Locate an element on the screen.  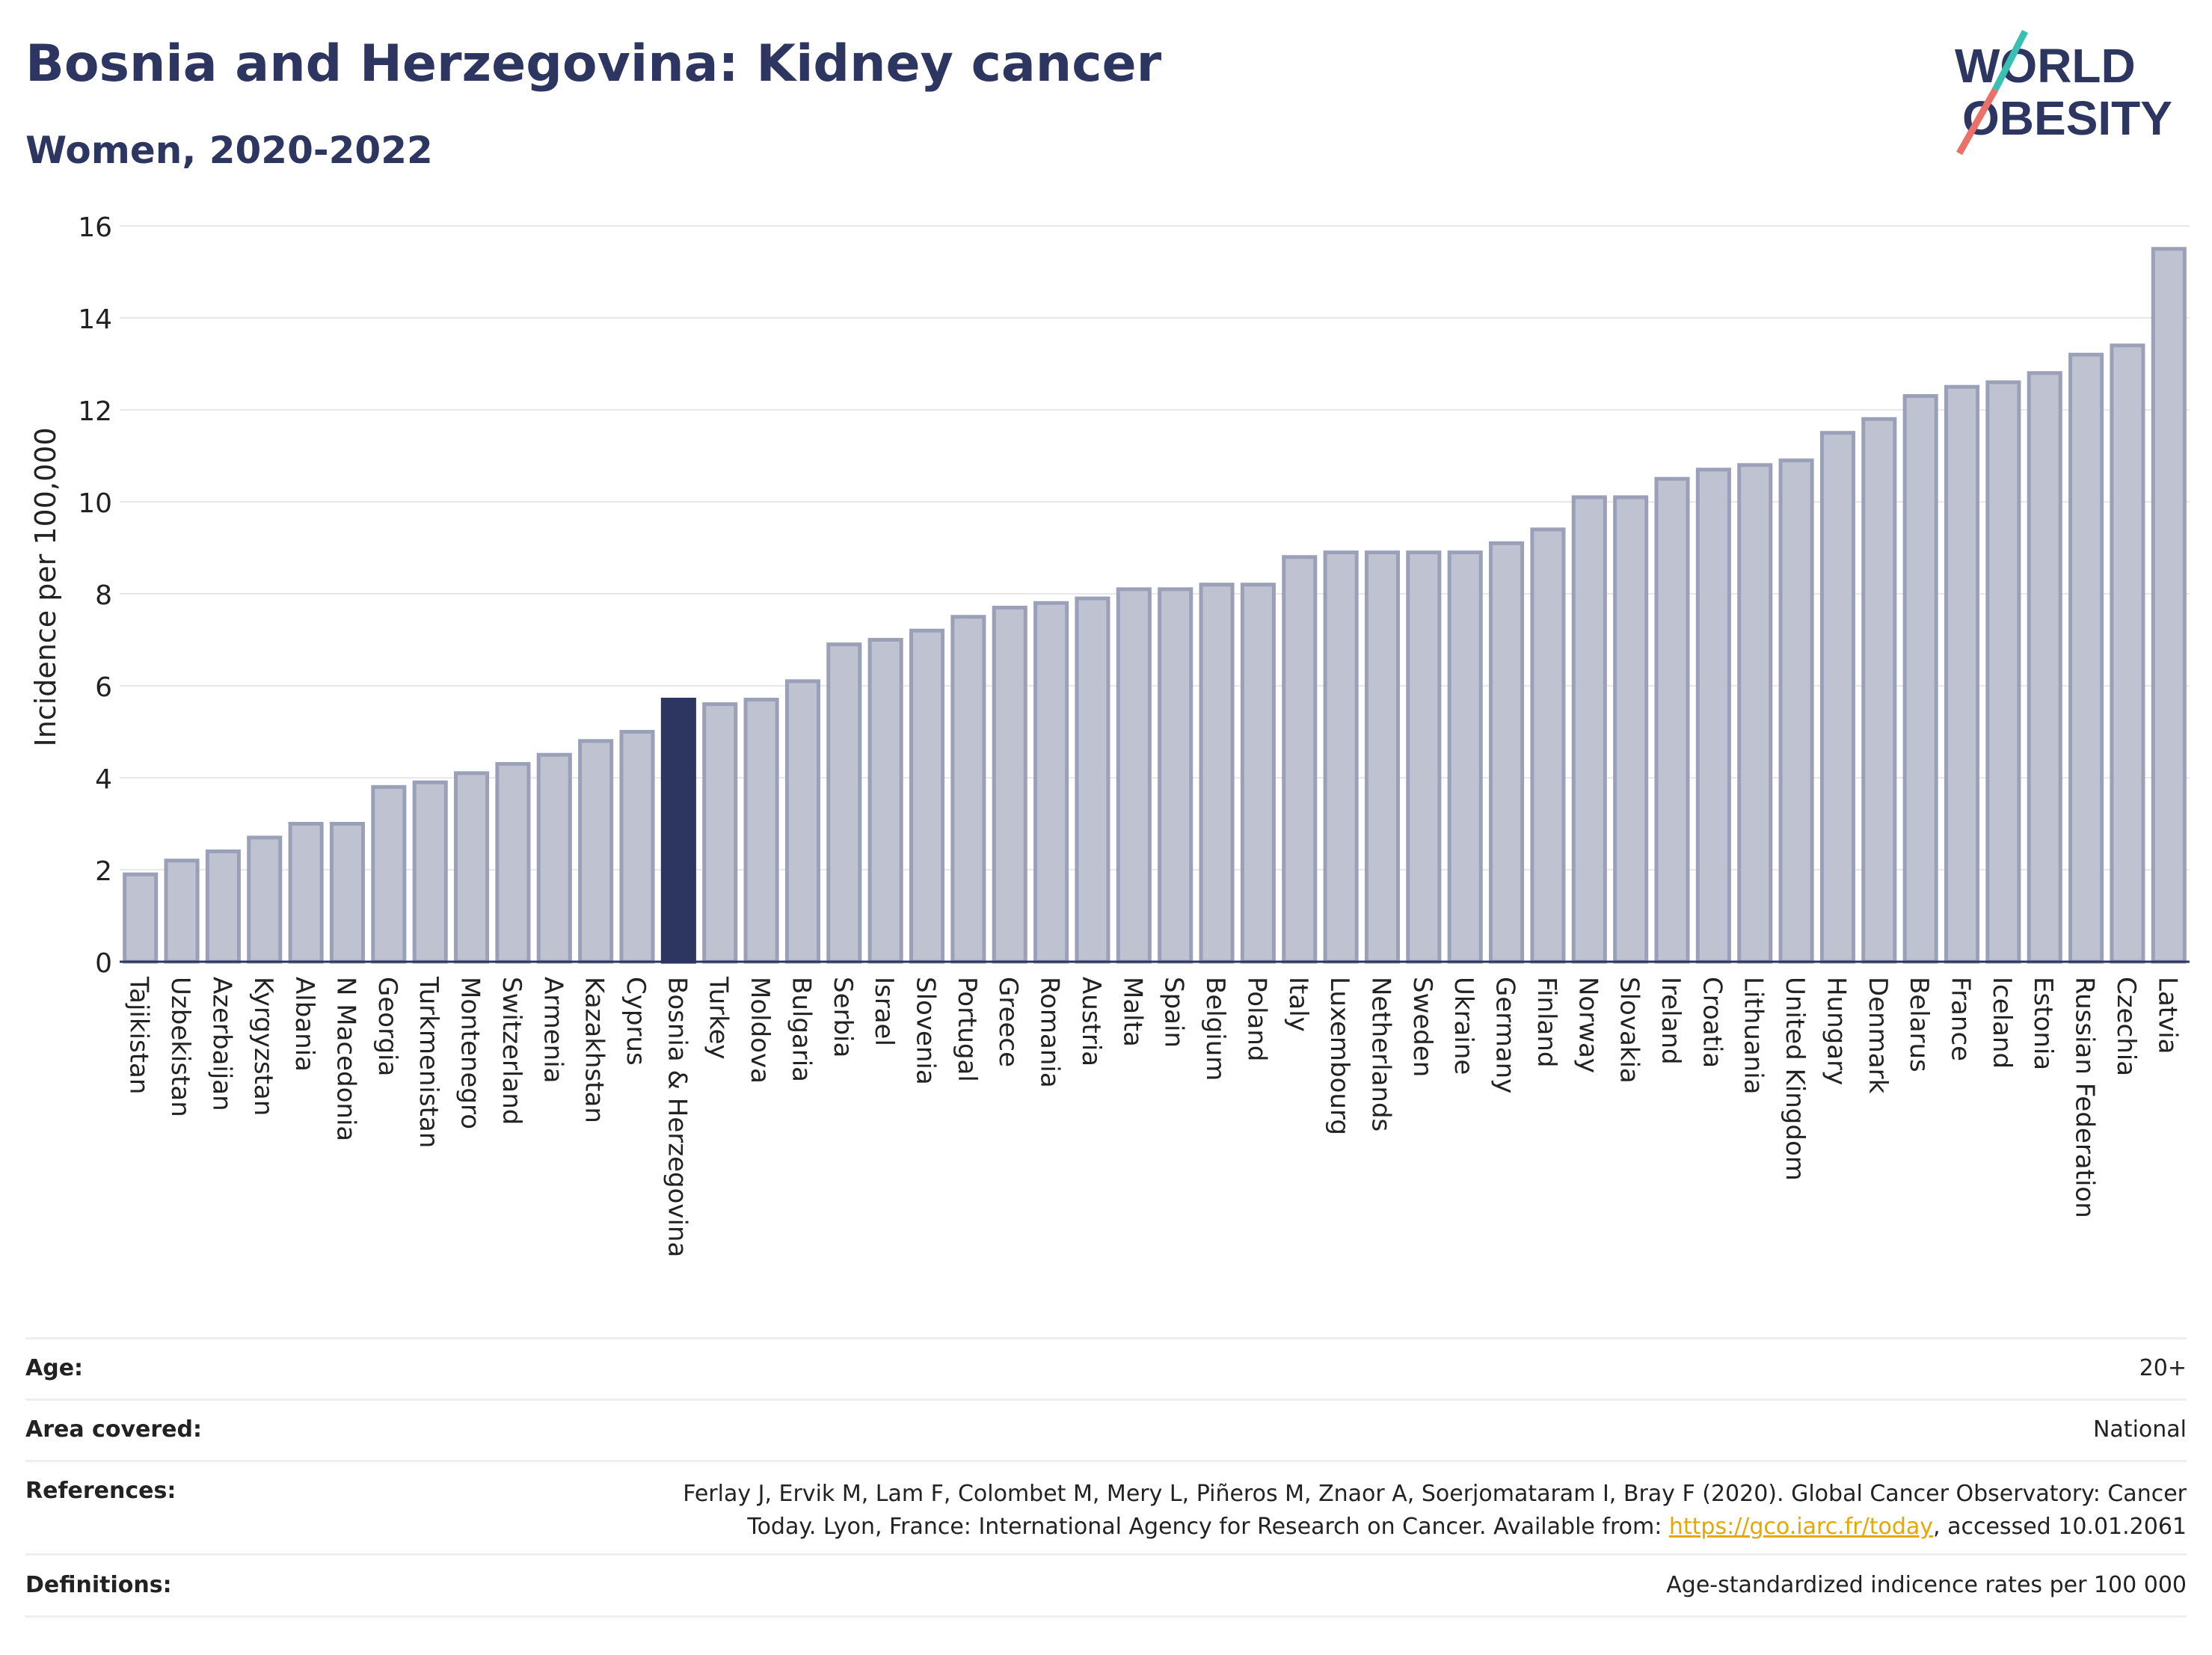
bar-bulgaria is located at coordinates (802, 821).